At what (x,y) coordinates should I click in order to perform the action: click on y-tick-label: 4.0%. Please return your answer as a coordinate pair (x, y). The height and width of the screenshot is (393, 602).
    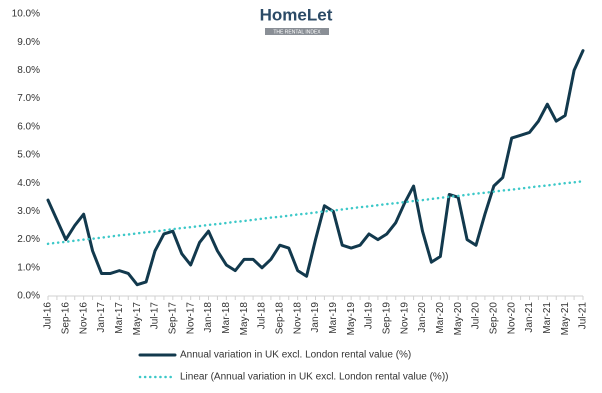
    Looking at the image, I should click on (28, 183).